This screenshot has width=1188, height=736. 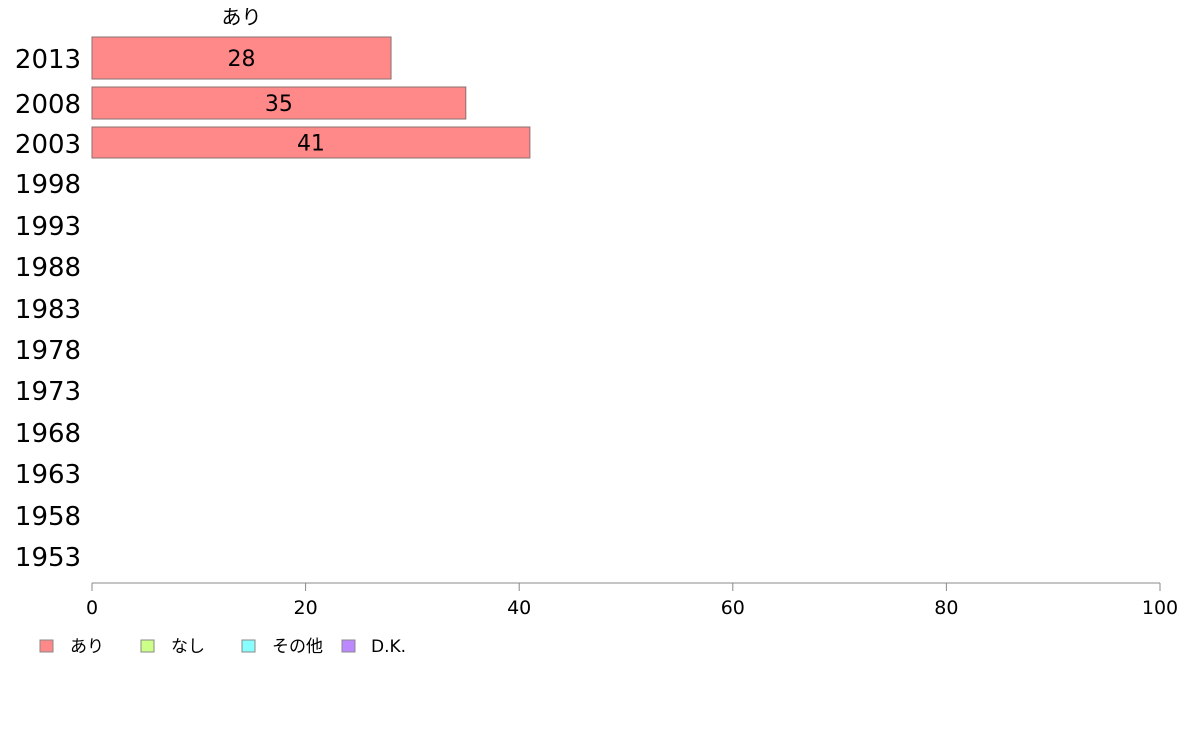 What do you see at coordinates (48, 60) in the screenshot?
I see `year-label: 2013` at bounding box center [48, 60].